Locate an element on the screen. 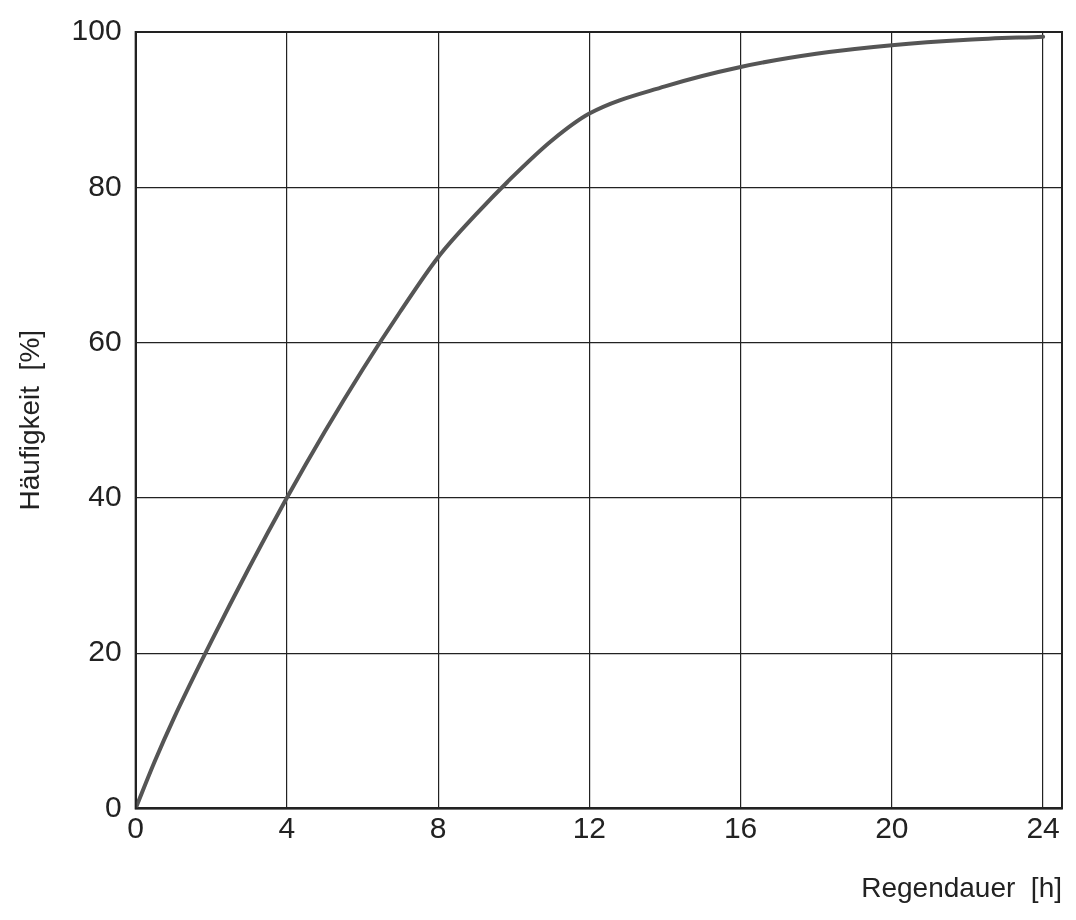 This screenshot has width=1076, height=920. y-tick-label: 100 is located at coordinates (96, 30).